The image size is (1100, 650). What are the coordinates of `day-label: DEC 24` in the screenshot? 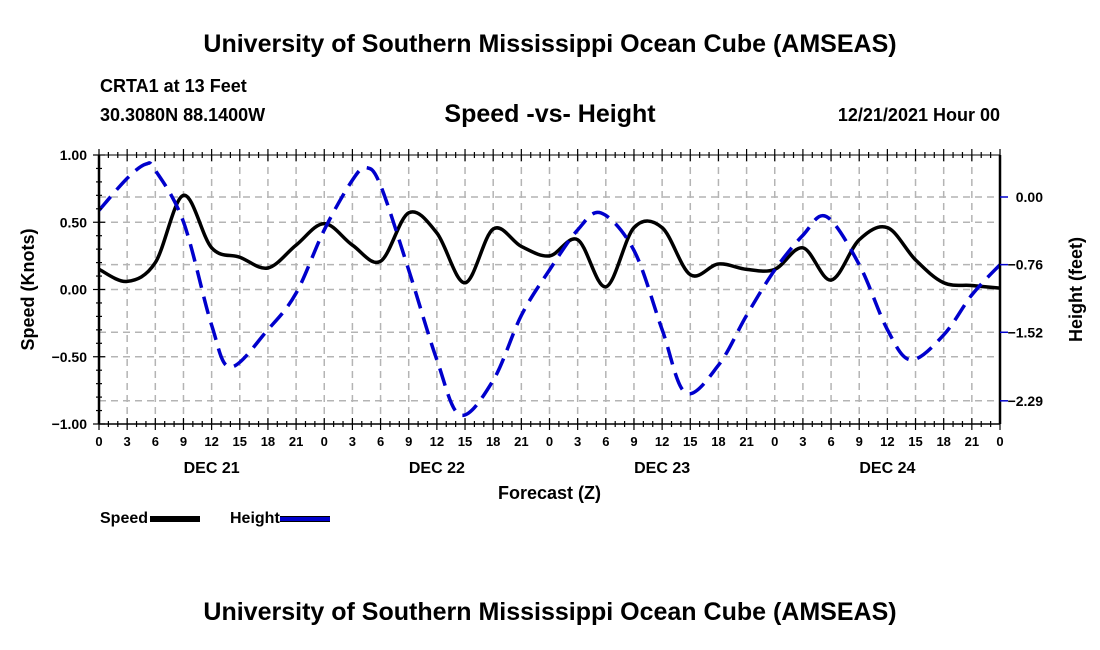 It's located at (887, 468).